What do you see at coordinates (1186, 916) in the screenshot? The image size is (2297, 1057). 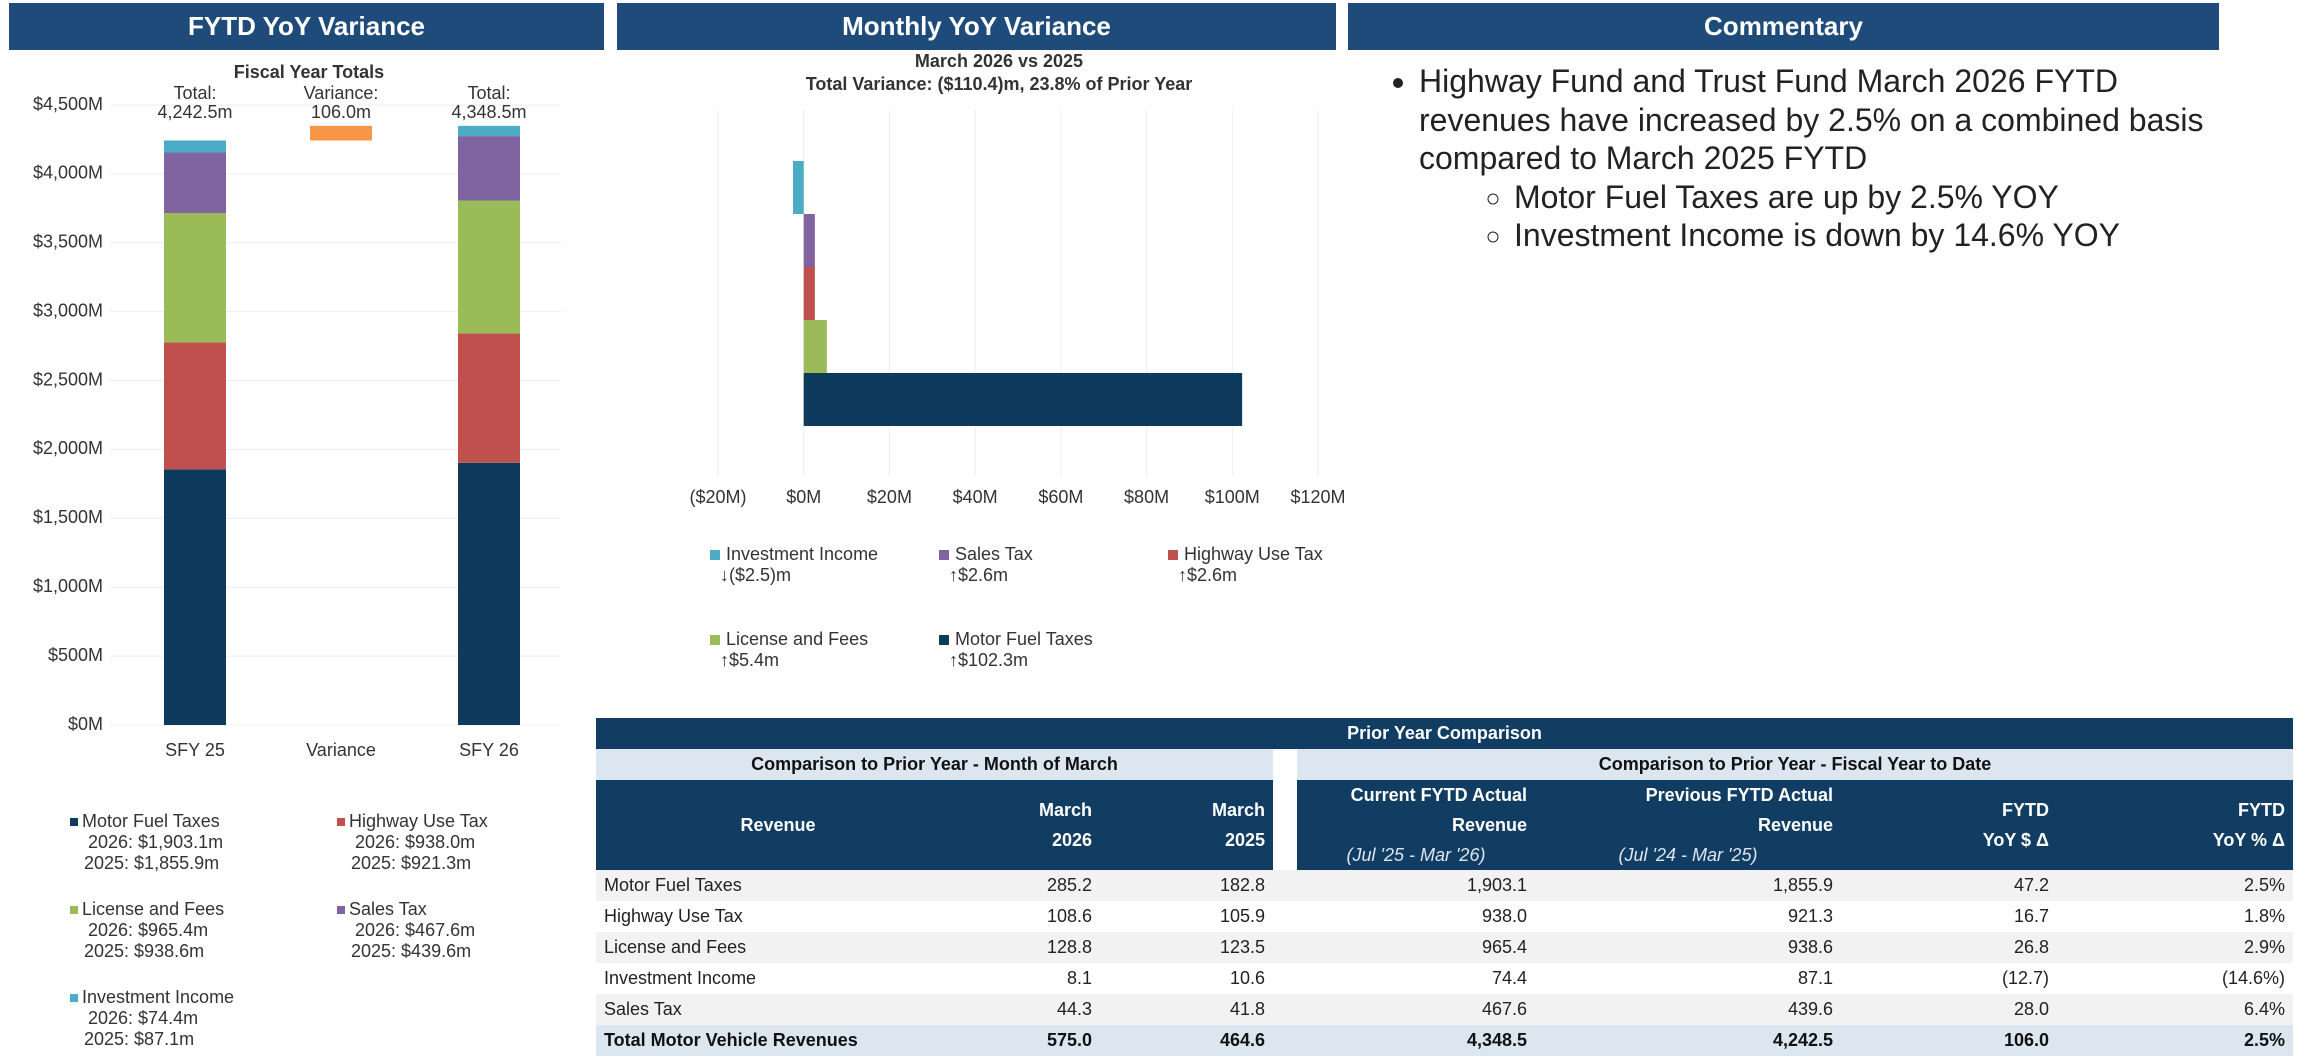 I see `cell: 105.9` at bounding box center [1186, 916].